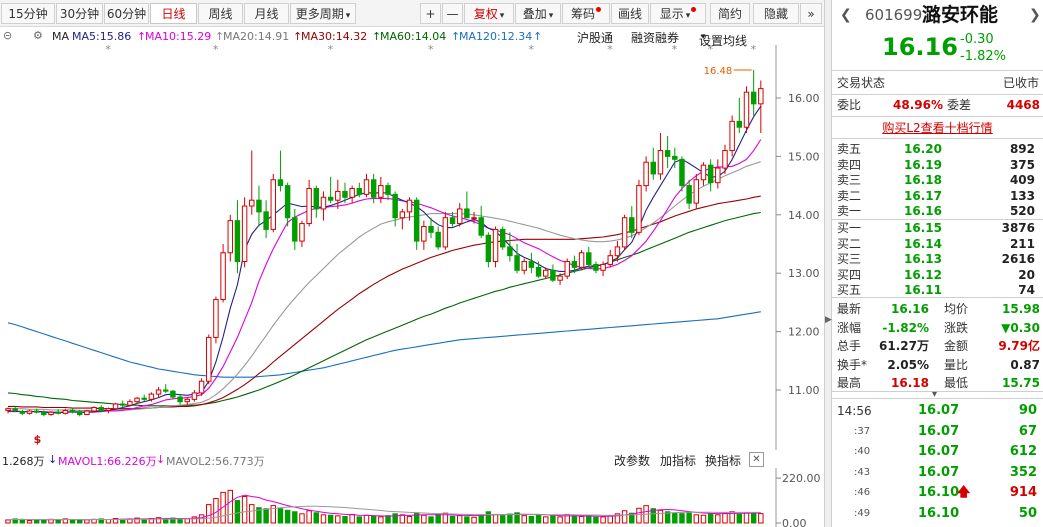 The width and height of the screenshot is (1043, 527). Describe the element at coordinates (939, 431) in the screenshot. I see `tick-price: 16.07` at that location.